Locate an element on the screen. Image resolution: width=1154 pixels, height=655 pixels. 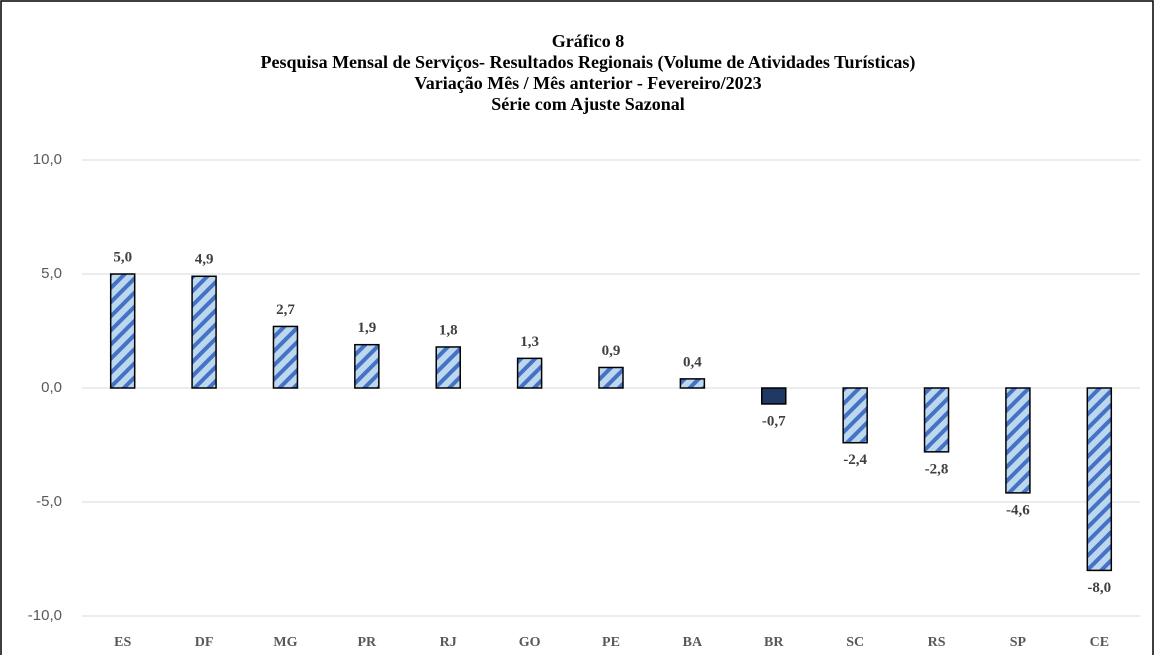
x-tick-label: BR is located at coordinates (774, 642).